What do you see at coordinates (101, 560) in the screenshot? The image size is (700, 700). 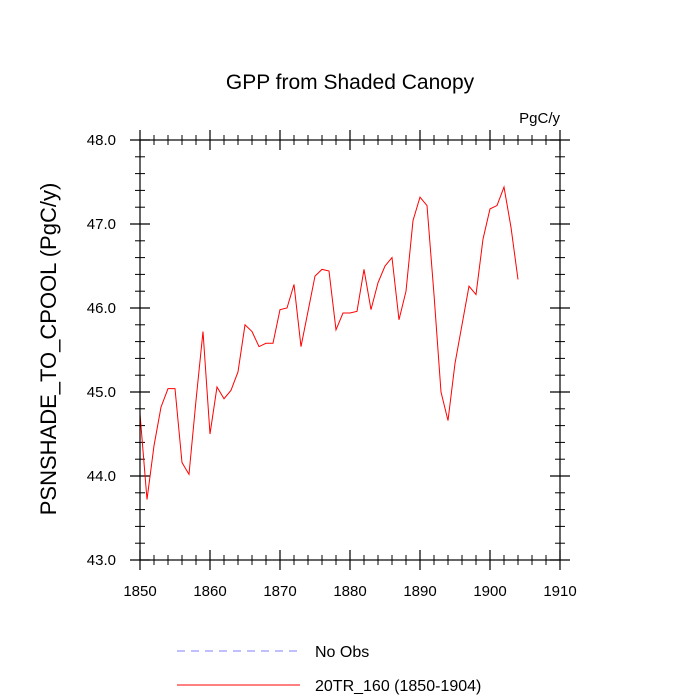 I see `y-tick-label: 43.0` at bounding box center [101, 560].